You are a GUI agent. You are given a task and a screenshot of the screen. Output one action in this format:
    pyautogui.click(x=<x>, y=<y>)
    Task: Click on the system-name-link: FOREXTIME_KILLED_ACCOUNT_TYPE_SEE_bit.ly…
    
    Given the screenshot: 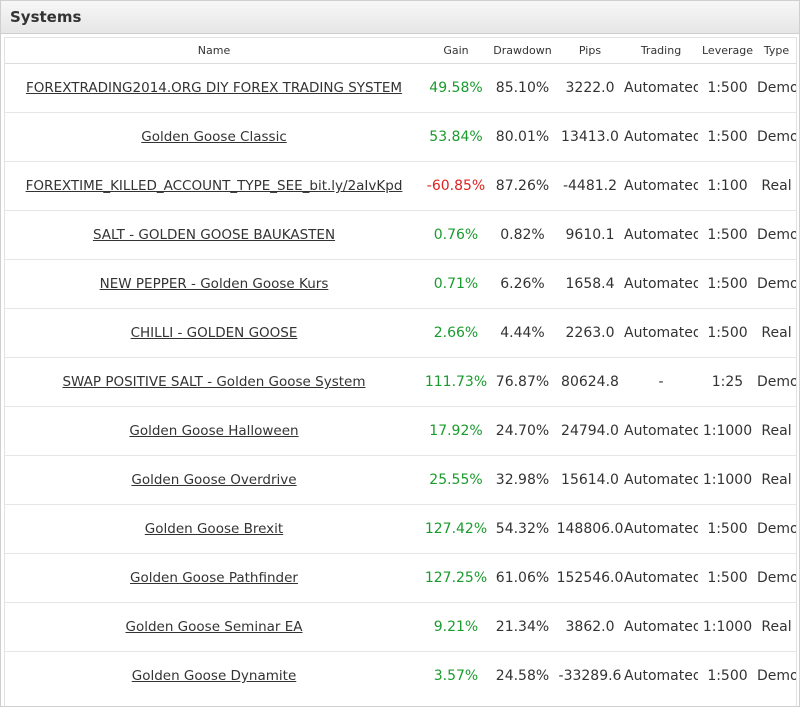 What is the action you would take?
    pyautogui.click(x=214, y=186)
    